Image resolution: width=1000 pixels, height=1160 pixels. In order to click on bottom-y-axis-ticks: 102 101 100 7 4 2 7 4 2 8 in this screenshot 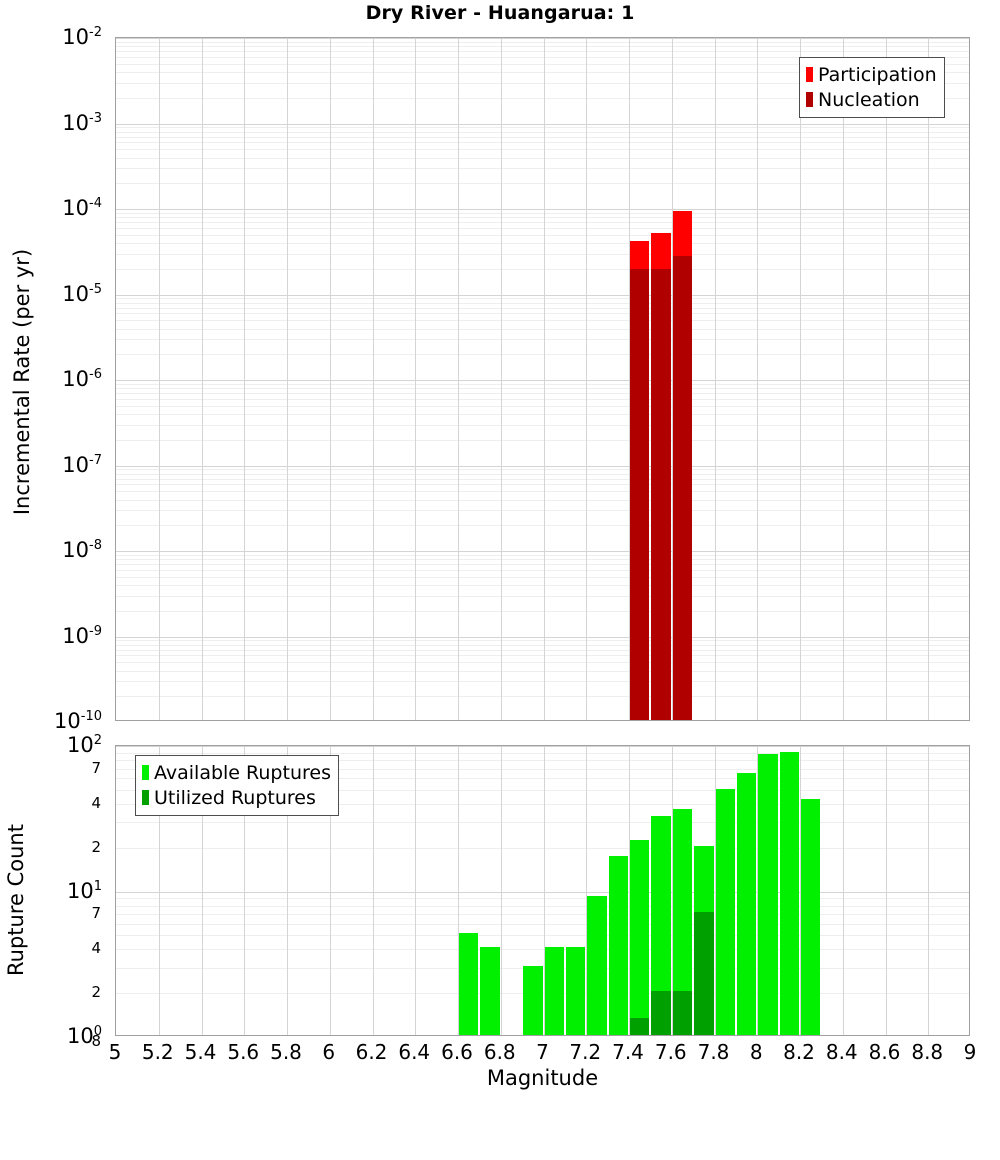, I will do `click(55, 550)`.